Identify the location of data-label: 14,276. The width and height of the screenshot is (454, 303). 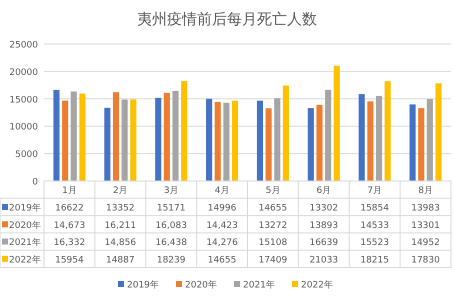
(222, 243).